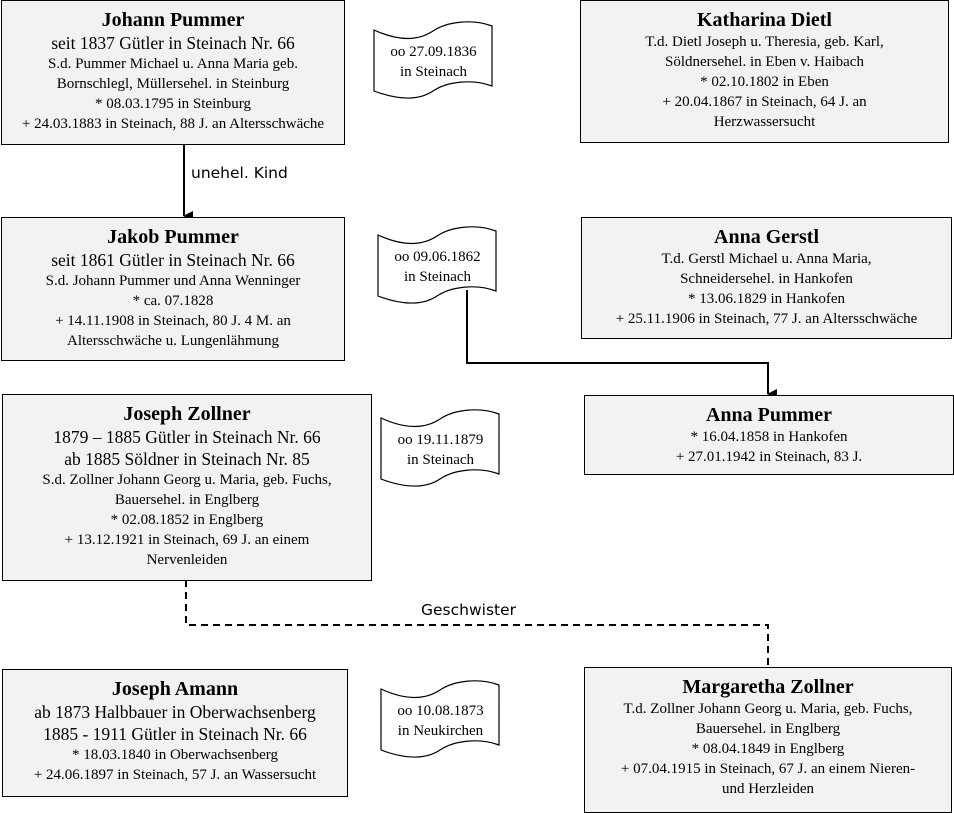  What do you see at coordinates (175, 755) in the screenshot?
I see `person-detail: * 18.03.1840 in Oberwachsenberg` at bounding box center [175, 755].